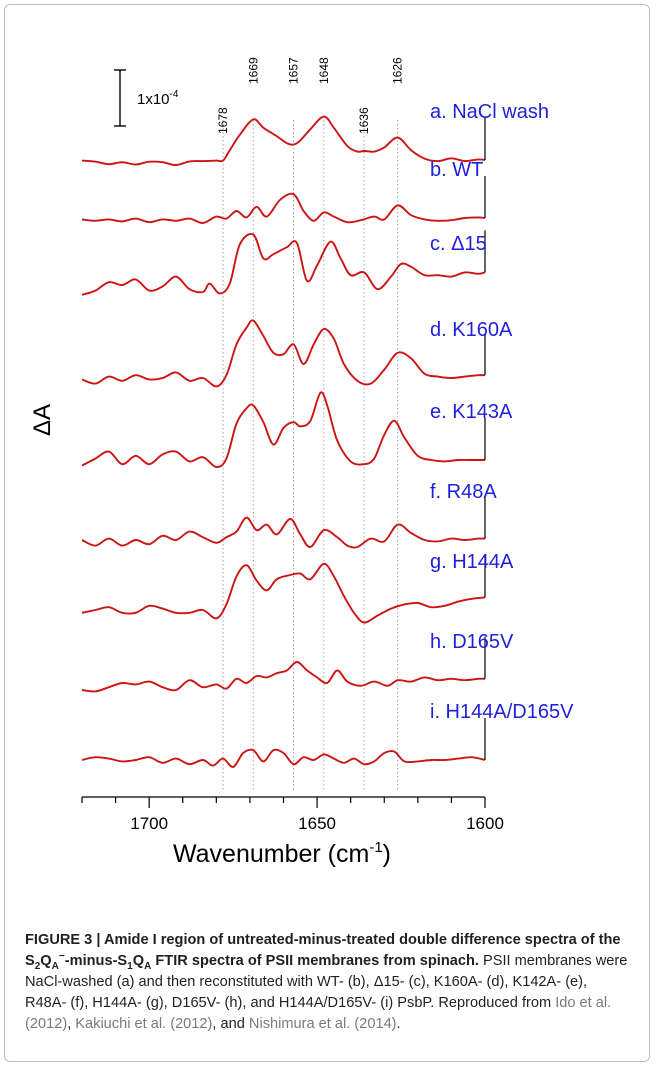 This screenshot has width=657, height=1070. What do you see at coordinates (149, 823) in the screenshot?
I see `x-tick-label: 1700` at bounding box center [149, 823].